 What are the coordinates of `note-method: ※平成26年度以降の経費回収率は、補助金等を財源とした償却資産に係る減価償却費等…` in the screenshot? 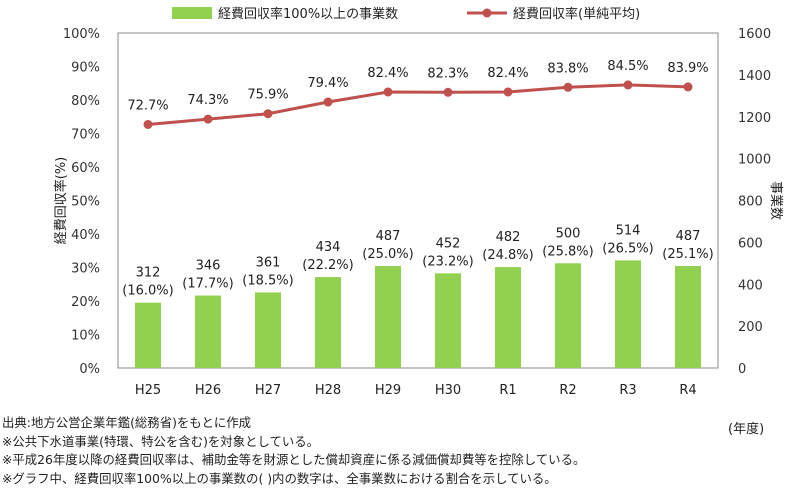 It's located at (294, 459).